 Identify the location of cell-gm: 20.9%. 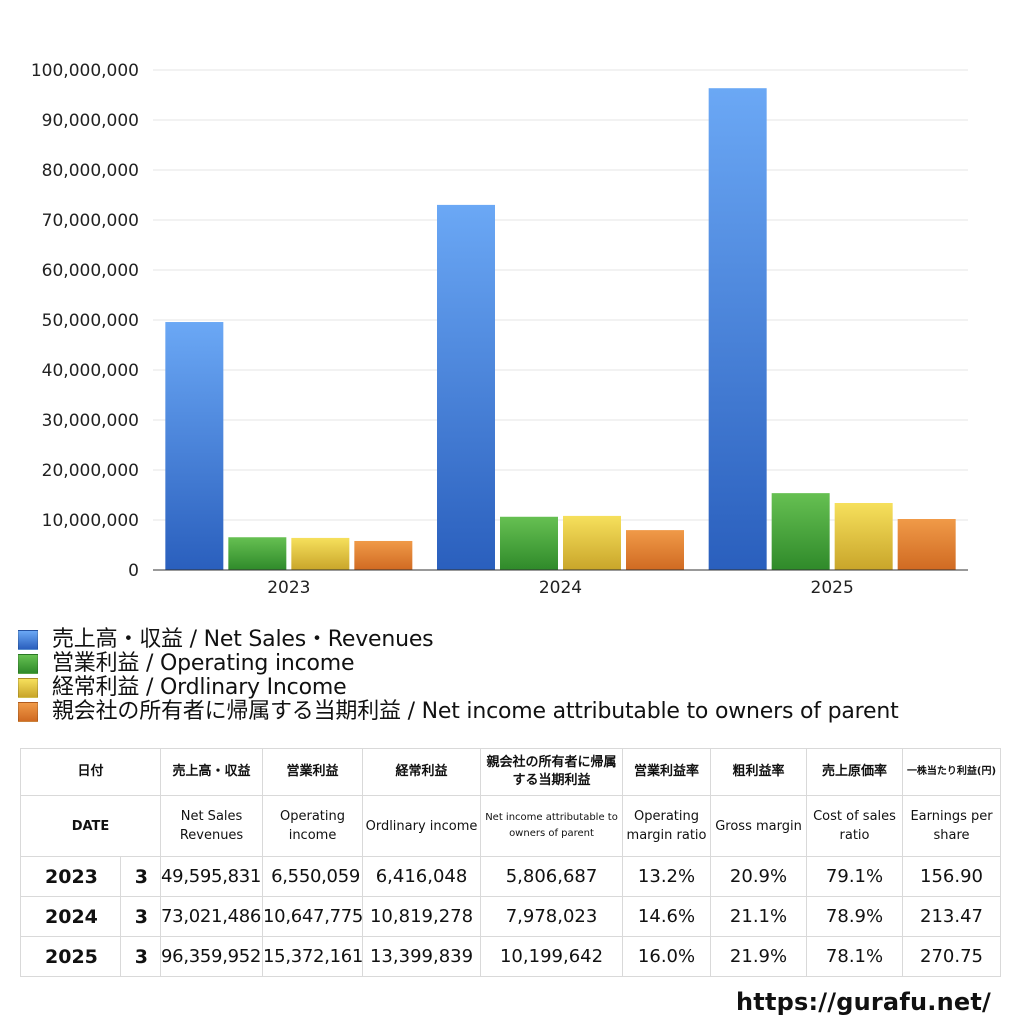
(759, 876).